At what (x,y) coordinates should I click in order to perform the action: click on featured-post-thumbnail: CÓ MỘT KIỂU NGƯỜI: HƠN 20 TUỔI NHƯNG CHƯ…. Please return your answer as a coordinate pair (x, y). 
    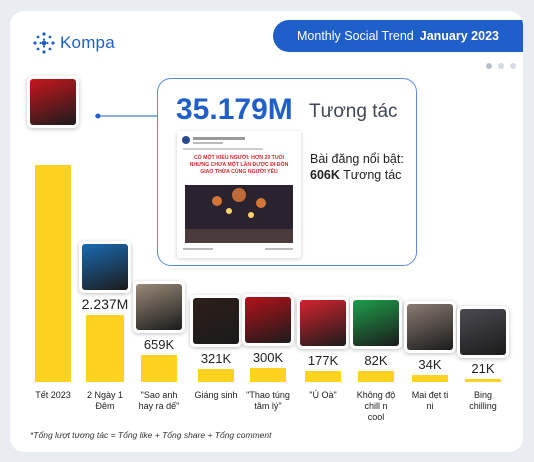
    Looking at the image, I should click on (239, 194).